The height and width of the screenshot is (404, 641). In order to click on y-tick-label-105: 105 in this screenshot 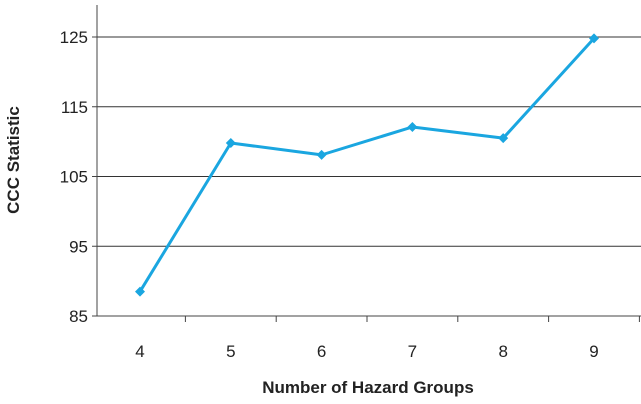, I will do `click(74, 177)`.